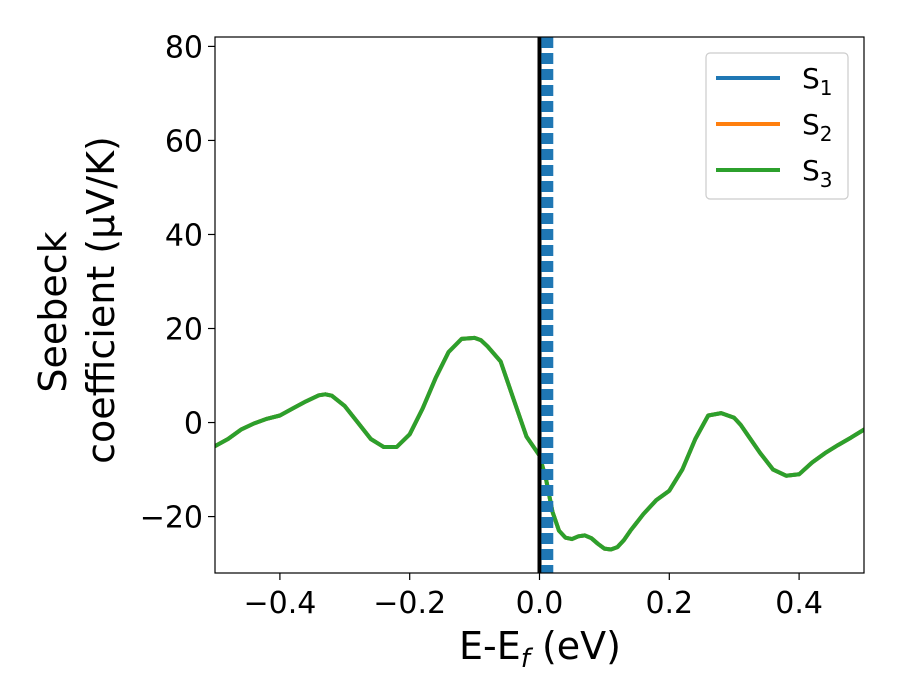 This screenshot has height=700, width=900. What do you see at coordinates (545, 305) in the screenshot?
I see `vertical-lines` at bounding box center [545, 305].